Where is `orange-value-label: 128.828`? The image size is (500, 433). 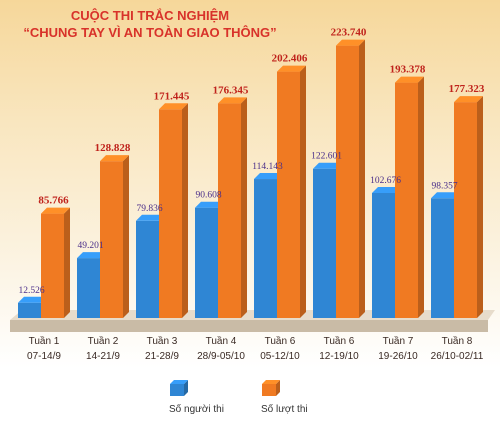 orange-value-label: 128.828 is located at coordinates (113, 148).